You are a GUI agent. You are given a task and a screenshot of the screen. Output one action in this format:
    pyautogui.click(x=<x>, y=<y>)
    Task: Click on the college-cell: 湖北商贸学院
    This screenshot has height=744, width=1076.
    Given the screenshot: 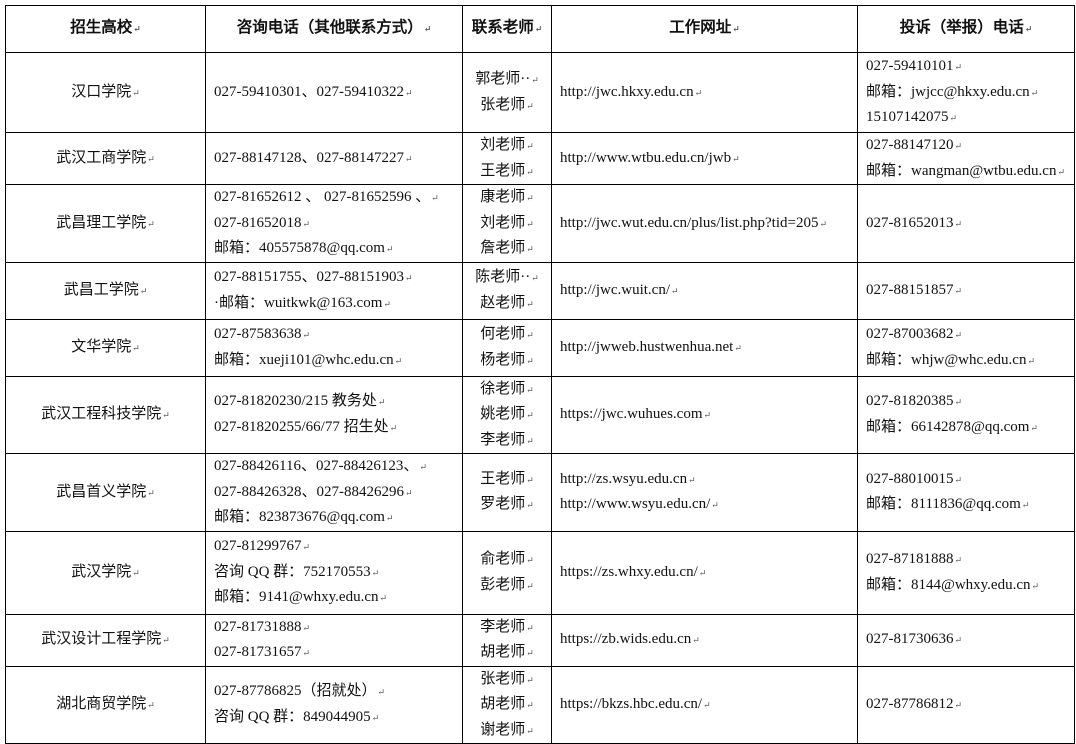 What is the action you would take?
    pyautogui.click(x=105, y=704)
    